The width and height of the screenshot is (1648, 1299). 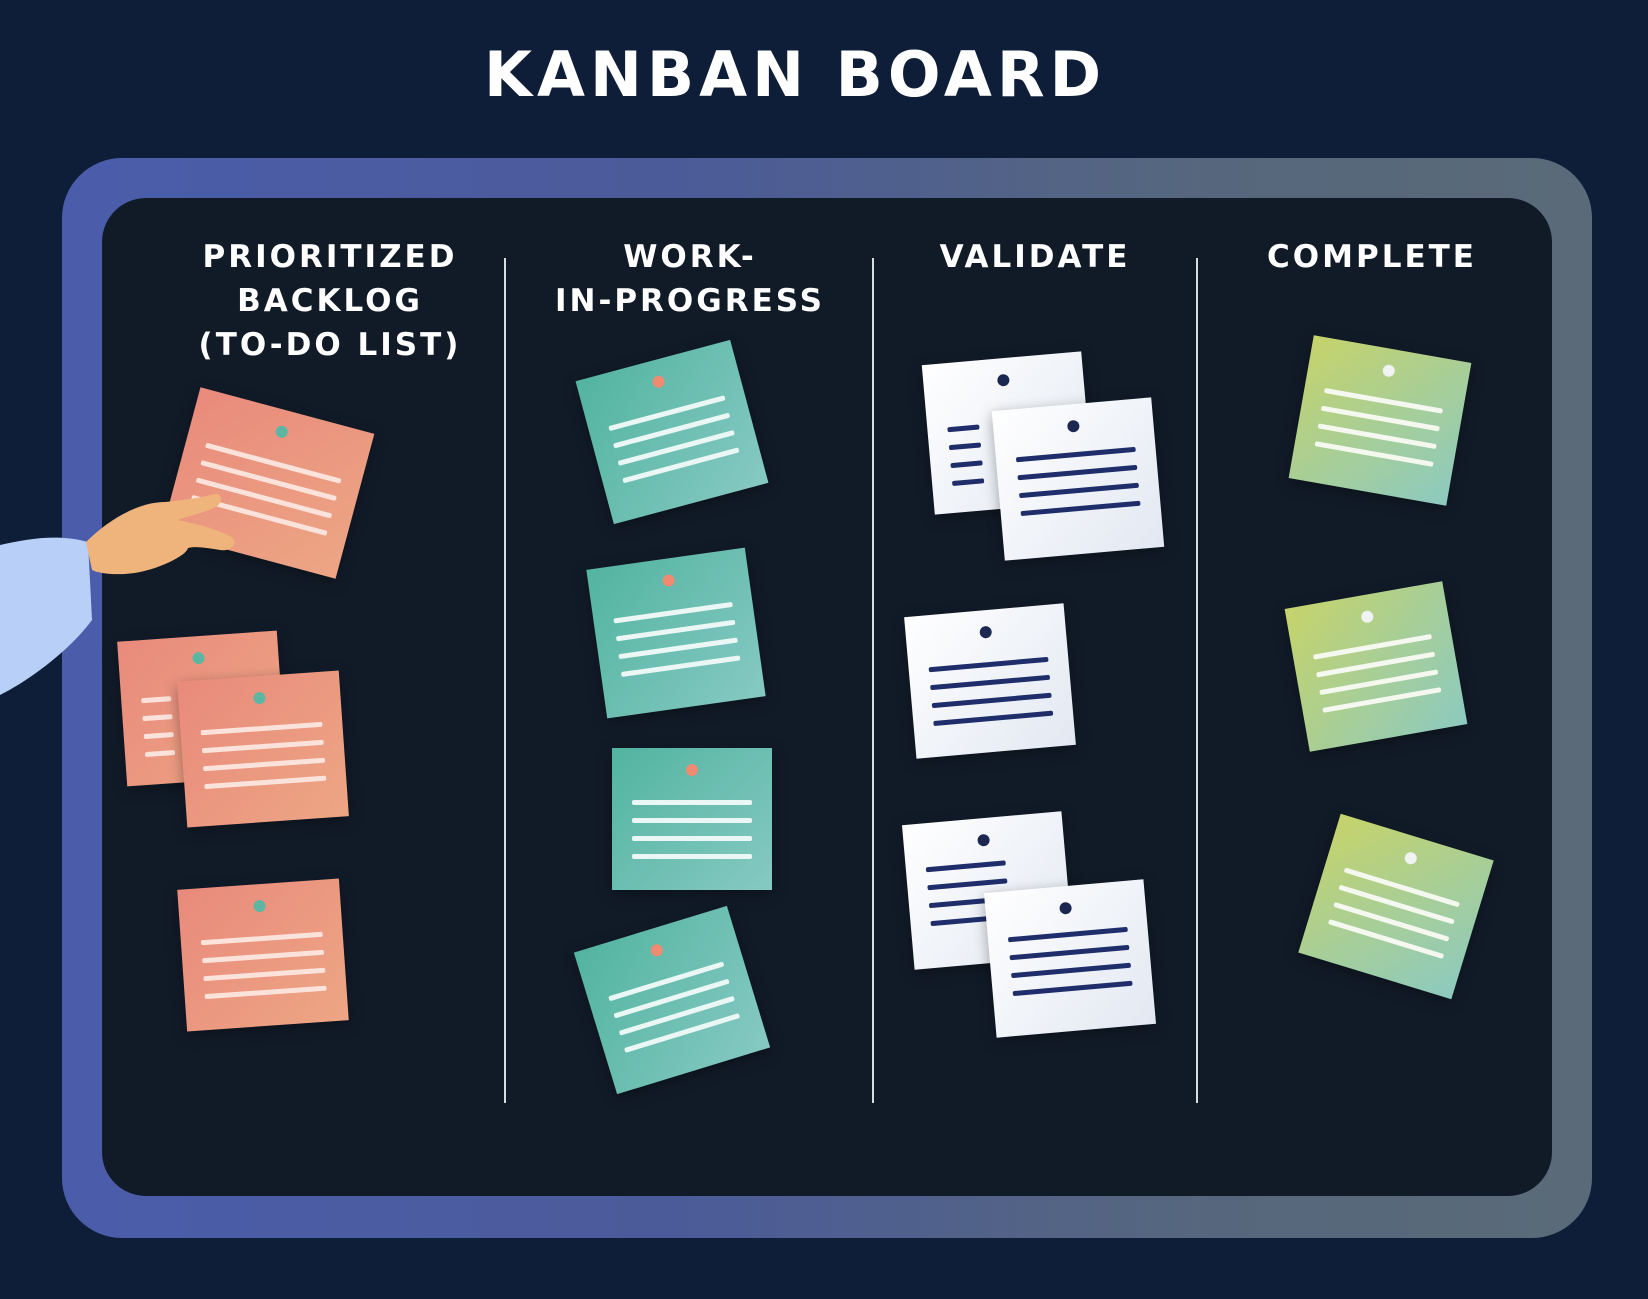 What do you see at coordinates (117, 594) in the screenshot?
I see `hand-icon` at bounding box center [117, 594].